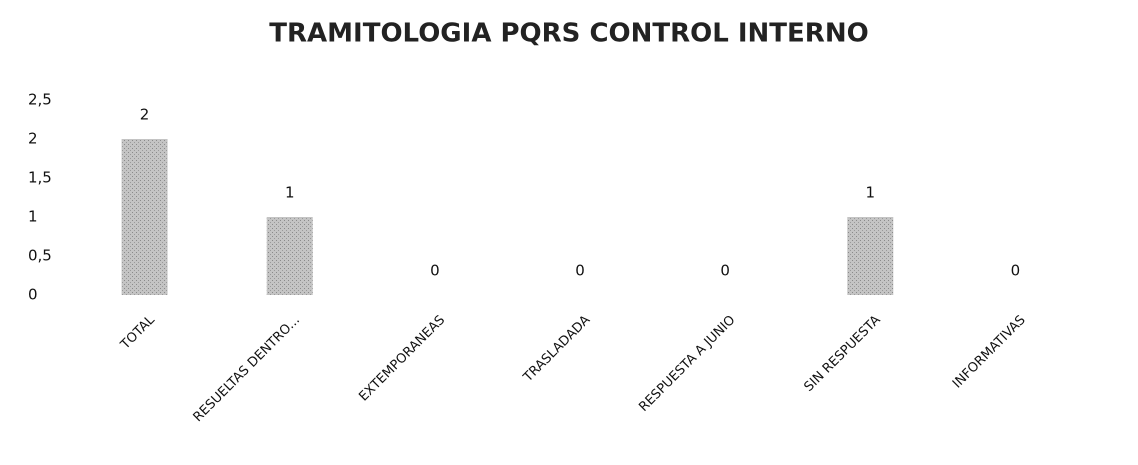  What do you see at coordinates (33, 295) in the screenshot?
I see `y-tick-label: 0` at bounding box center [33, 295].